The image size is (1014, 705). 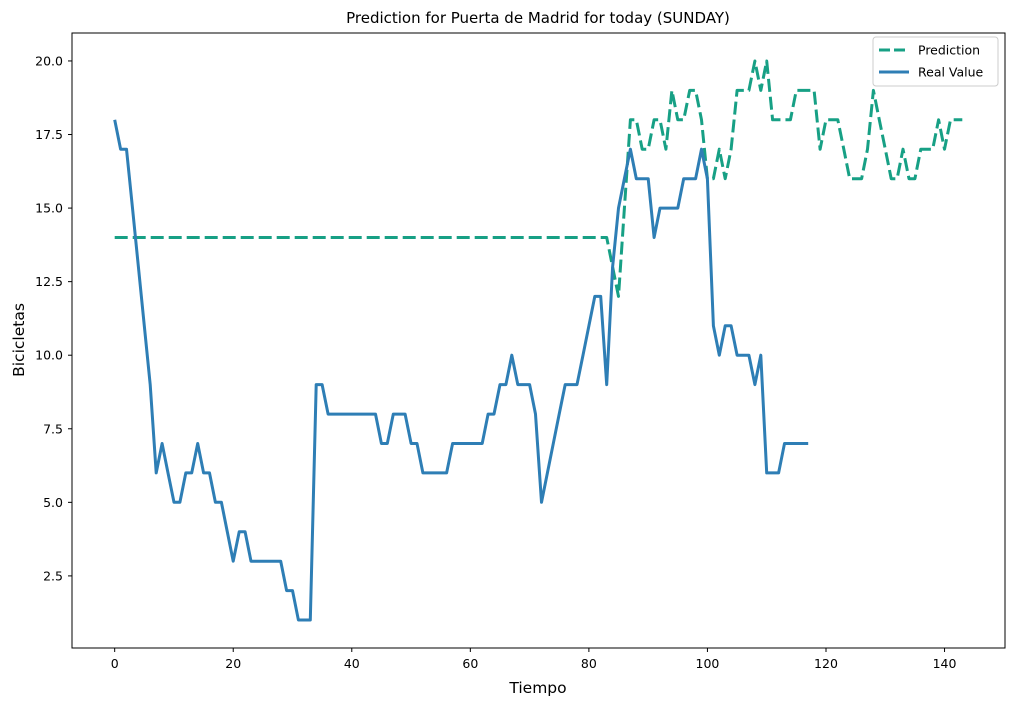 What do you see at coordinates (945, 663) in the screenshot?
I see `x-tick-label: 140` at bounding box center [945, 663].